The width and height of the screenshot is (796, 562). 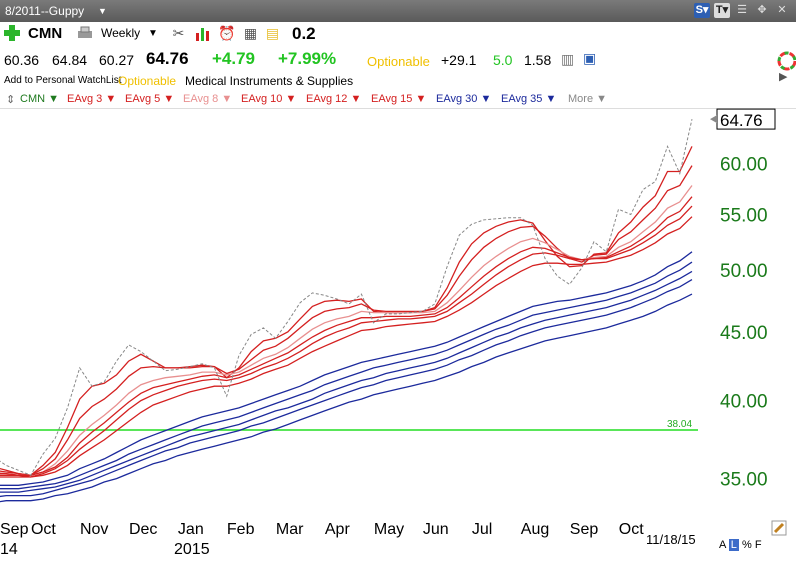 What do you see at coordinates (227, 33) in the screenshot?
I see `alarm-icon: ⏰` at bounding box center [227, 33].